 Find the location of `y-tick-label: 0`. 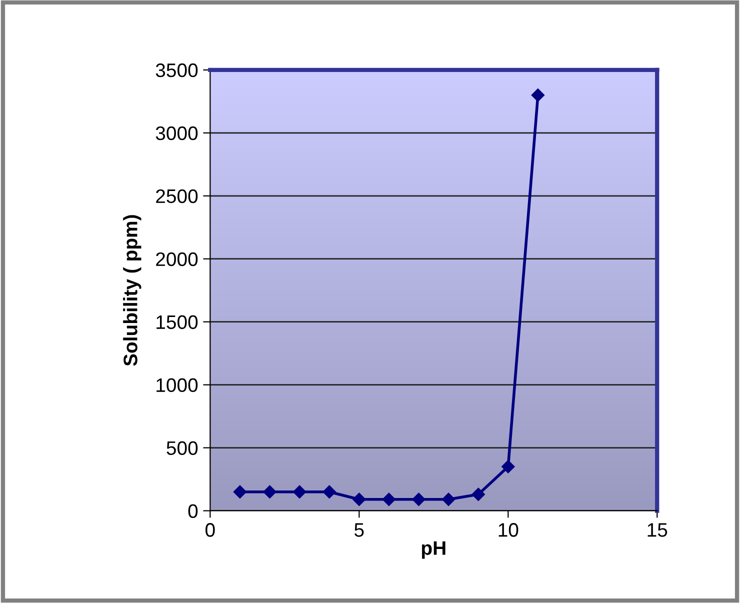

y-tick-label: 0 is located at coordinates (193, 511).